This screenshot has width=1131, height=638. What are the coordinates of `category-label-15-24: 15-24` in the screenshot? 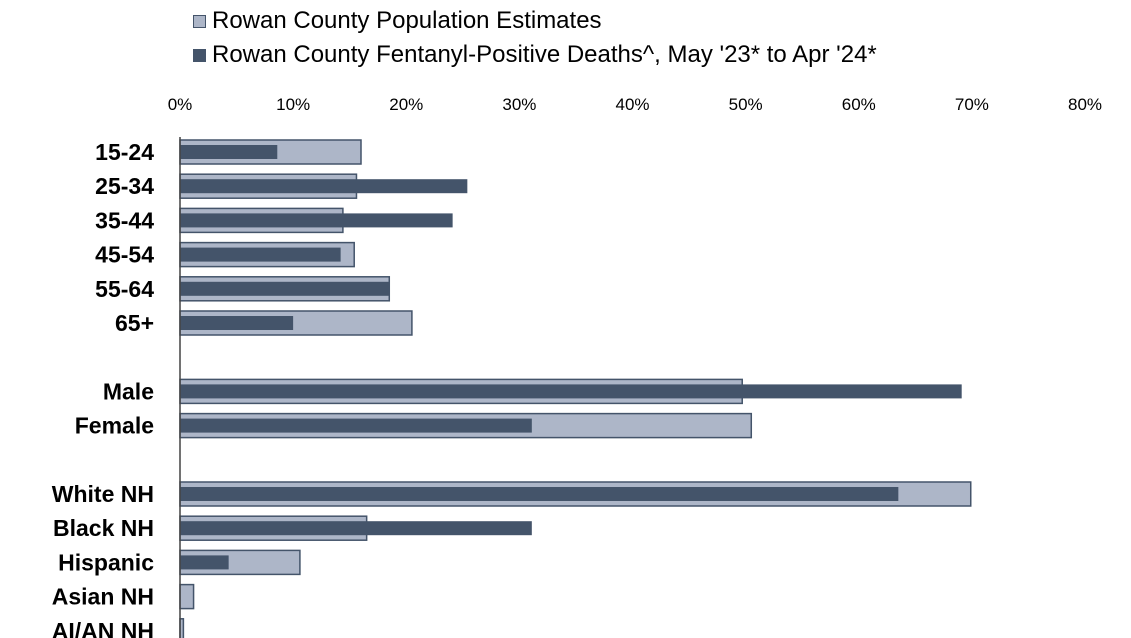 It's located at (124, 152).